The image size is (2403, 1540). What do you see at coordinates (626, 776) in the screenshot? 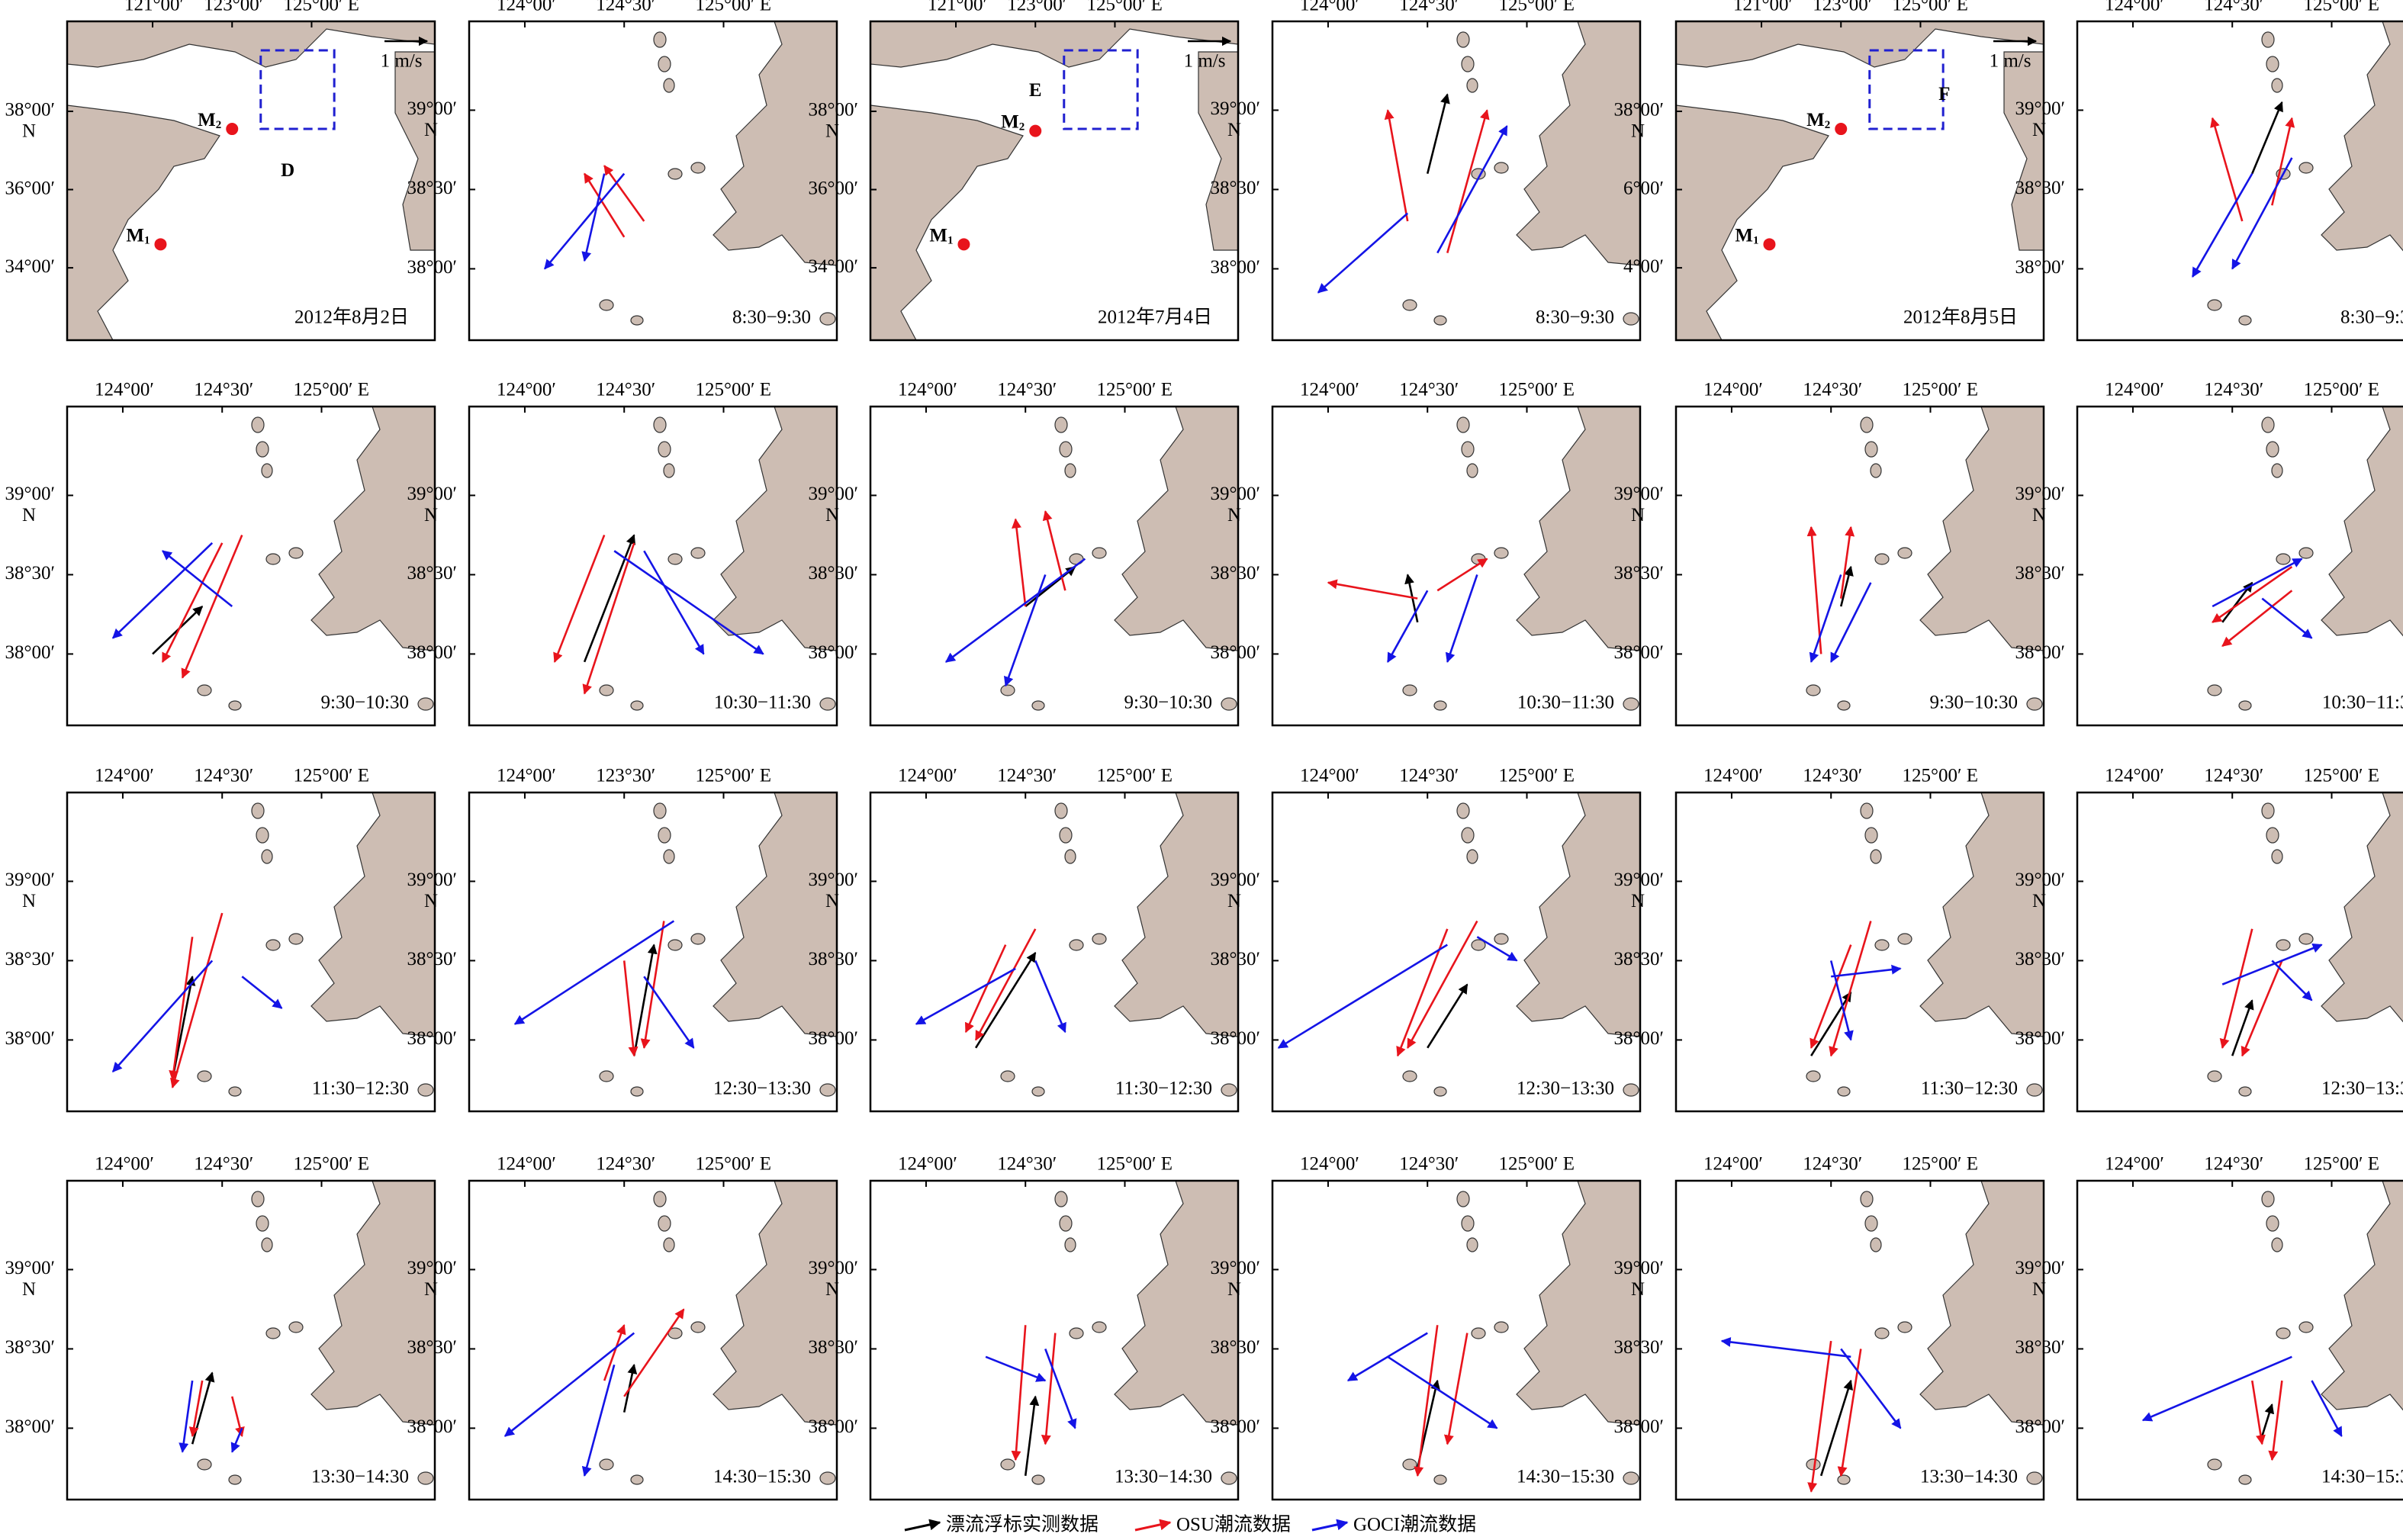
I see `lon-tick-label: 123°30′` at bounding box center [626, 776].